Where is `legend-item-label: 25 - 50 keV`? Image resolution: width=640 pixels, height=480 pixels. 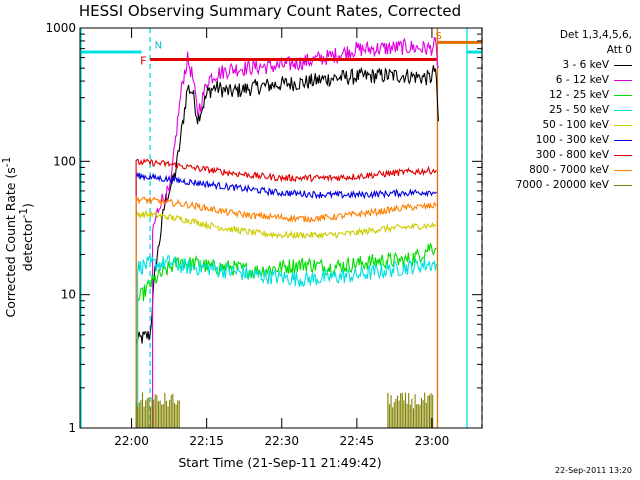
legend-item-label: 25 - 50 keV is located at coordinates (579, 110).